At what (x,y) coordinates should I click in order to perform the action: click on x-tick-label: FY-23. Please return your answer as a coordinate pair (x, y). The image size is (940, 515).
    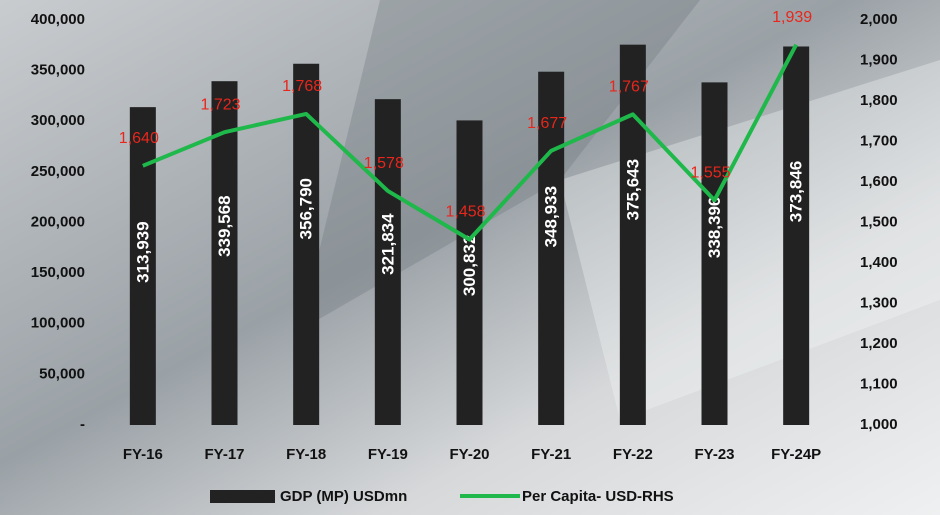
    Looking at the image, I should click on (714, 454).